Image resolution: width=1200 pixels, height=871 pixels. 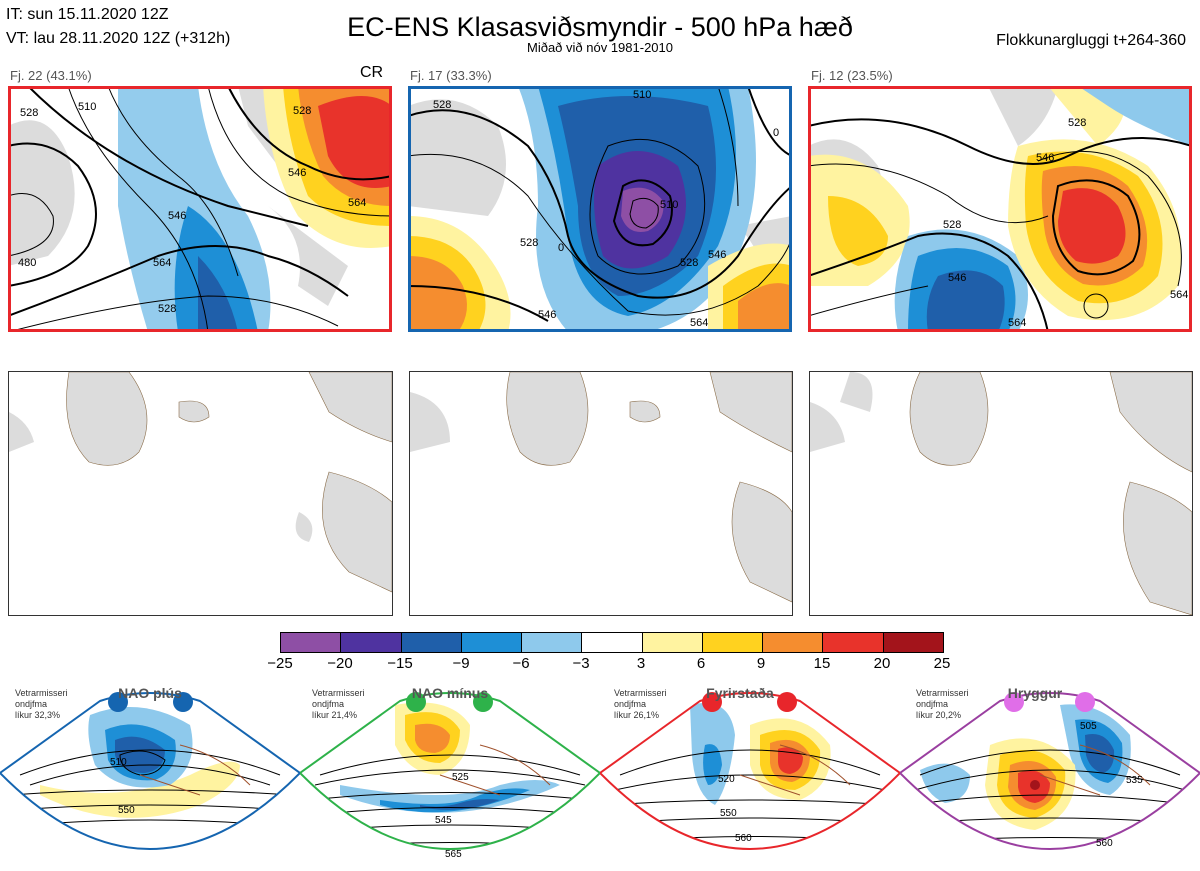 What do you see at coordinates (852, 75) in the screenshot?
I see `cluster-3-label: Fj. 12 (23.5%)` at bounding box center [852, 75].